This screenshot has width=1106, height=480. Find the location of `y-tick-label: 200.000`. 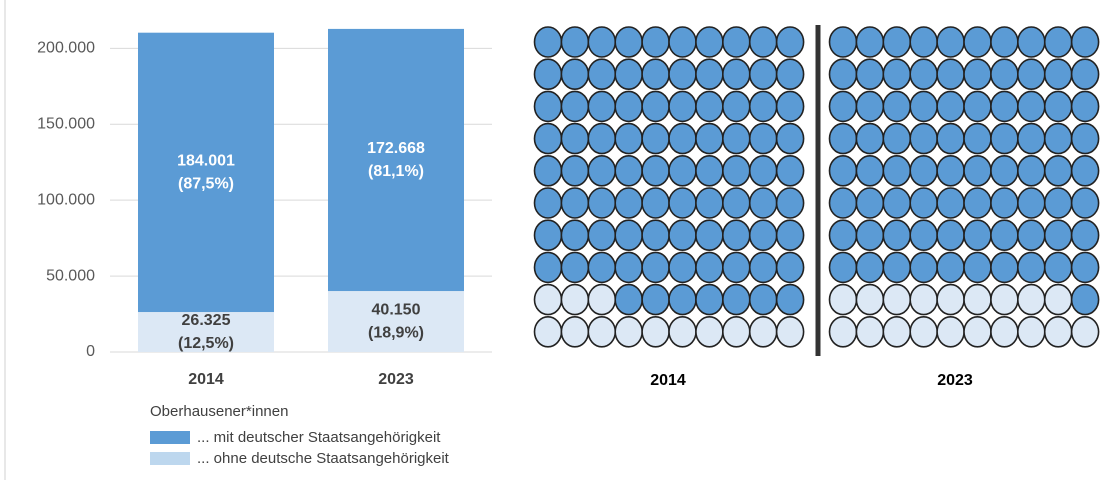

y-tick-label: 200.000 is located at coordinates (66, 48).